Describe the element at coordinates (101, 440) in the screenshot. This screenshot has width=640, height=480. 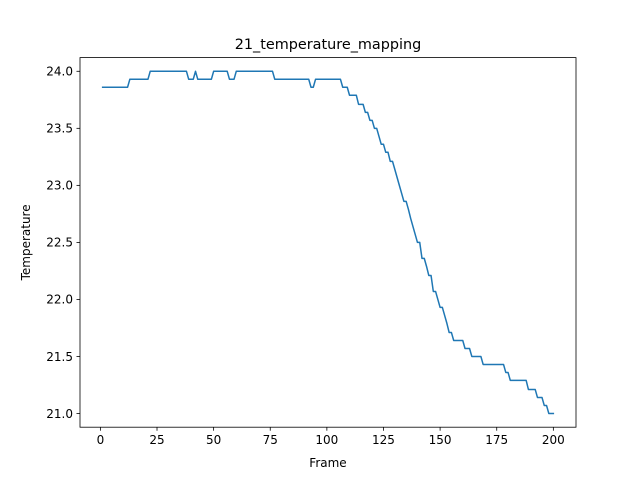
I see `x-tick-label: 0` at that location.